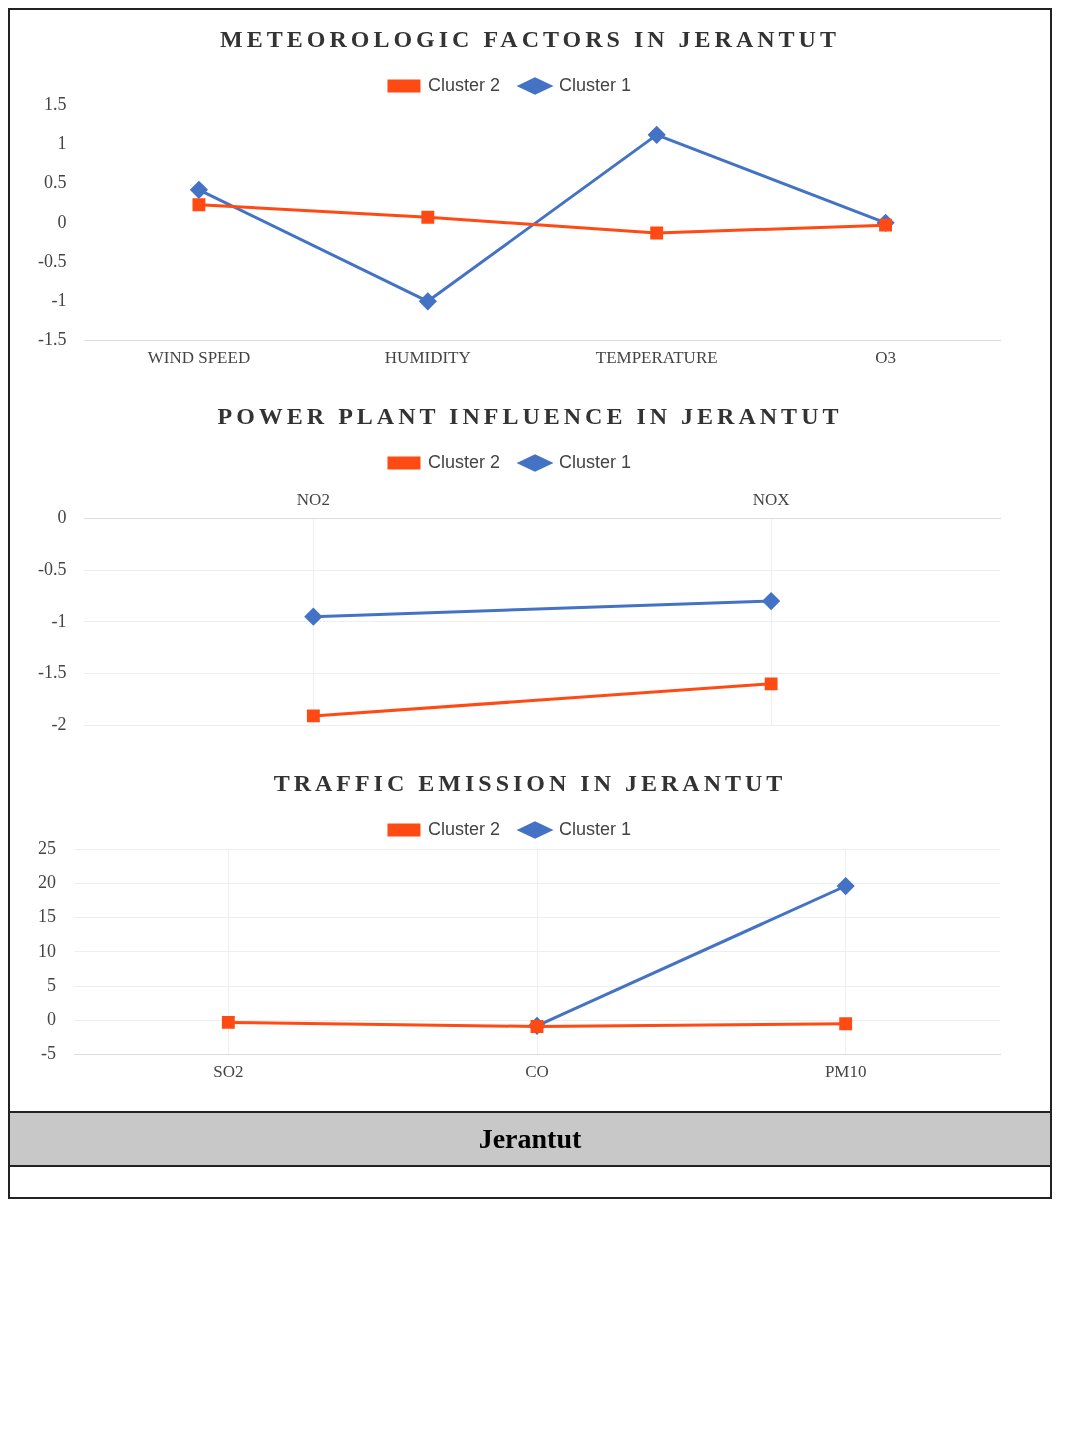 This screenshot has width=1068, height=1437. I want to click on x-tick-label: NOX, so click(771, 499).